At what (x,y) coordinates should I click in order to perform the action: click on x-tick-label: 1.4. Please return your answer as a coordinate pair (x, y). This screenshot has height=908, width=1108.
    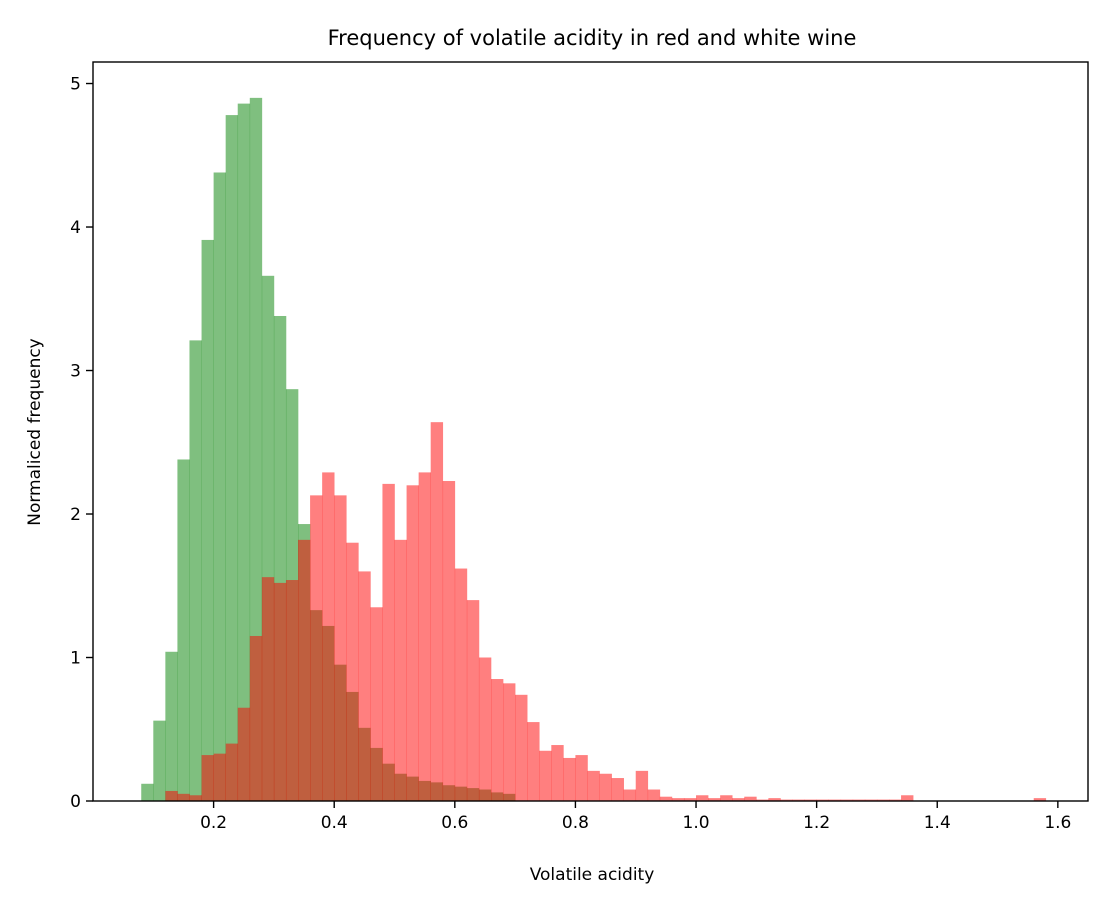
    Looking at the image, I should click on (937, 823).